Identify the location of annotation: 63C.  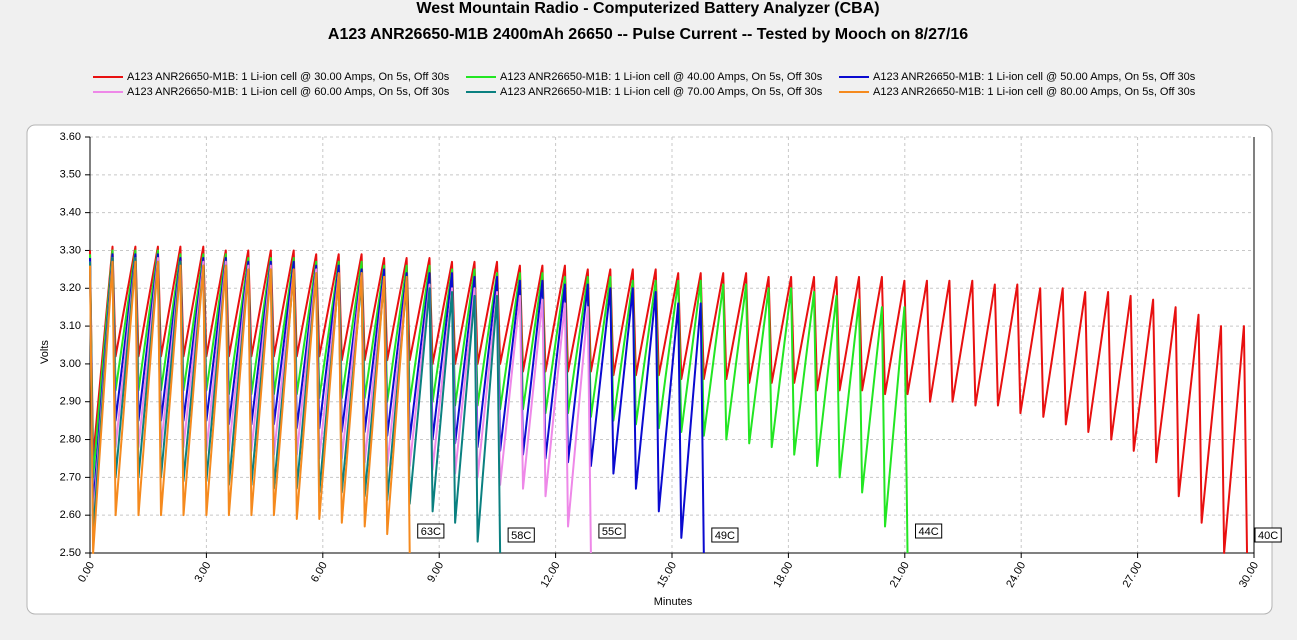
(431, 532).